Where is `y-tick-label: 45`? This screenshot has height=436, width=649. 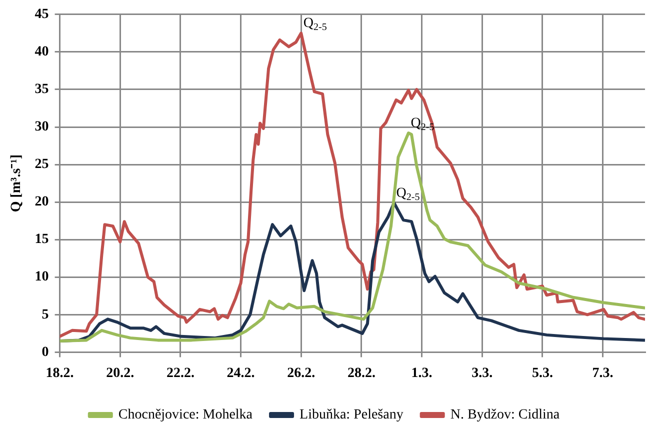
y-tick-label: 45 is located at coordinates (41, 14).